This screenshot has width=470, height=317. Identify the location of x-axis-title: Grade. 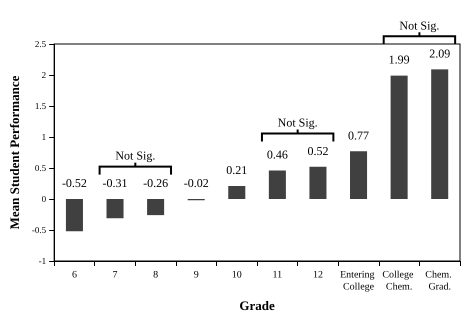
(257, 305).